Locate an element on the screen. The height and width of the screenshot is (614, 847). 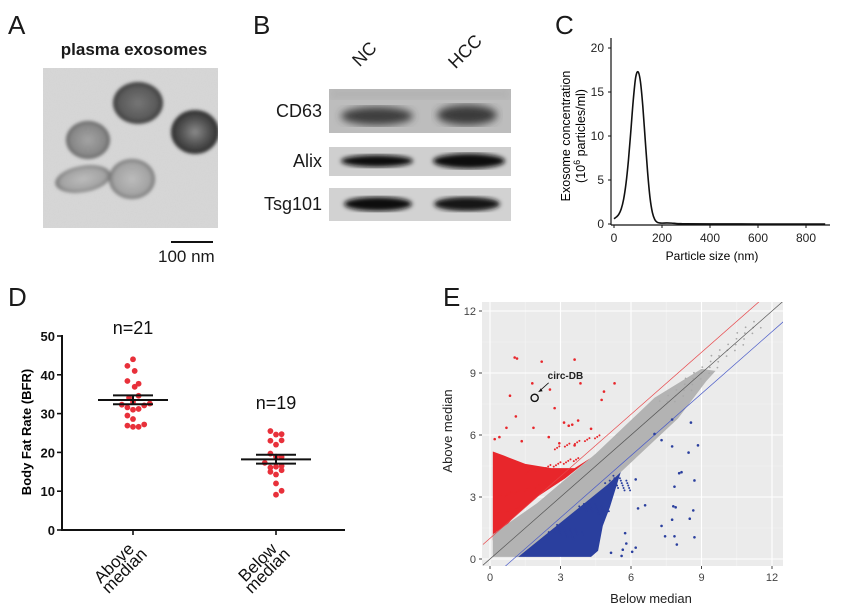
e-y-tick-label: 0 is located at coordinates (473, 560).